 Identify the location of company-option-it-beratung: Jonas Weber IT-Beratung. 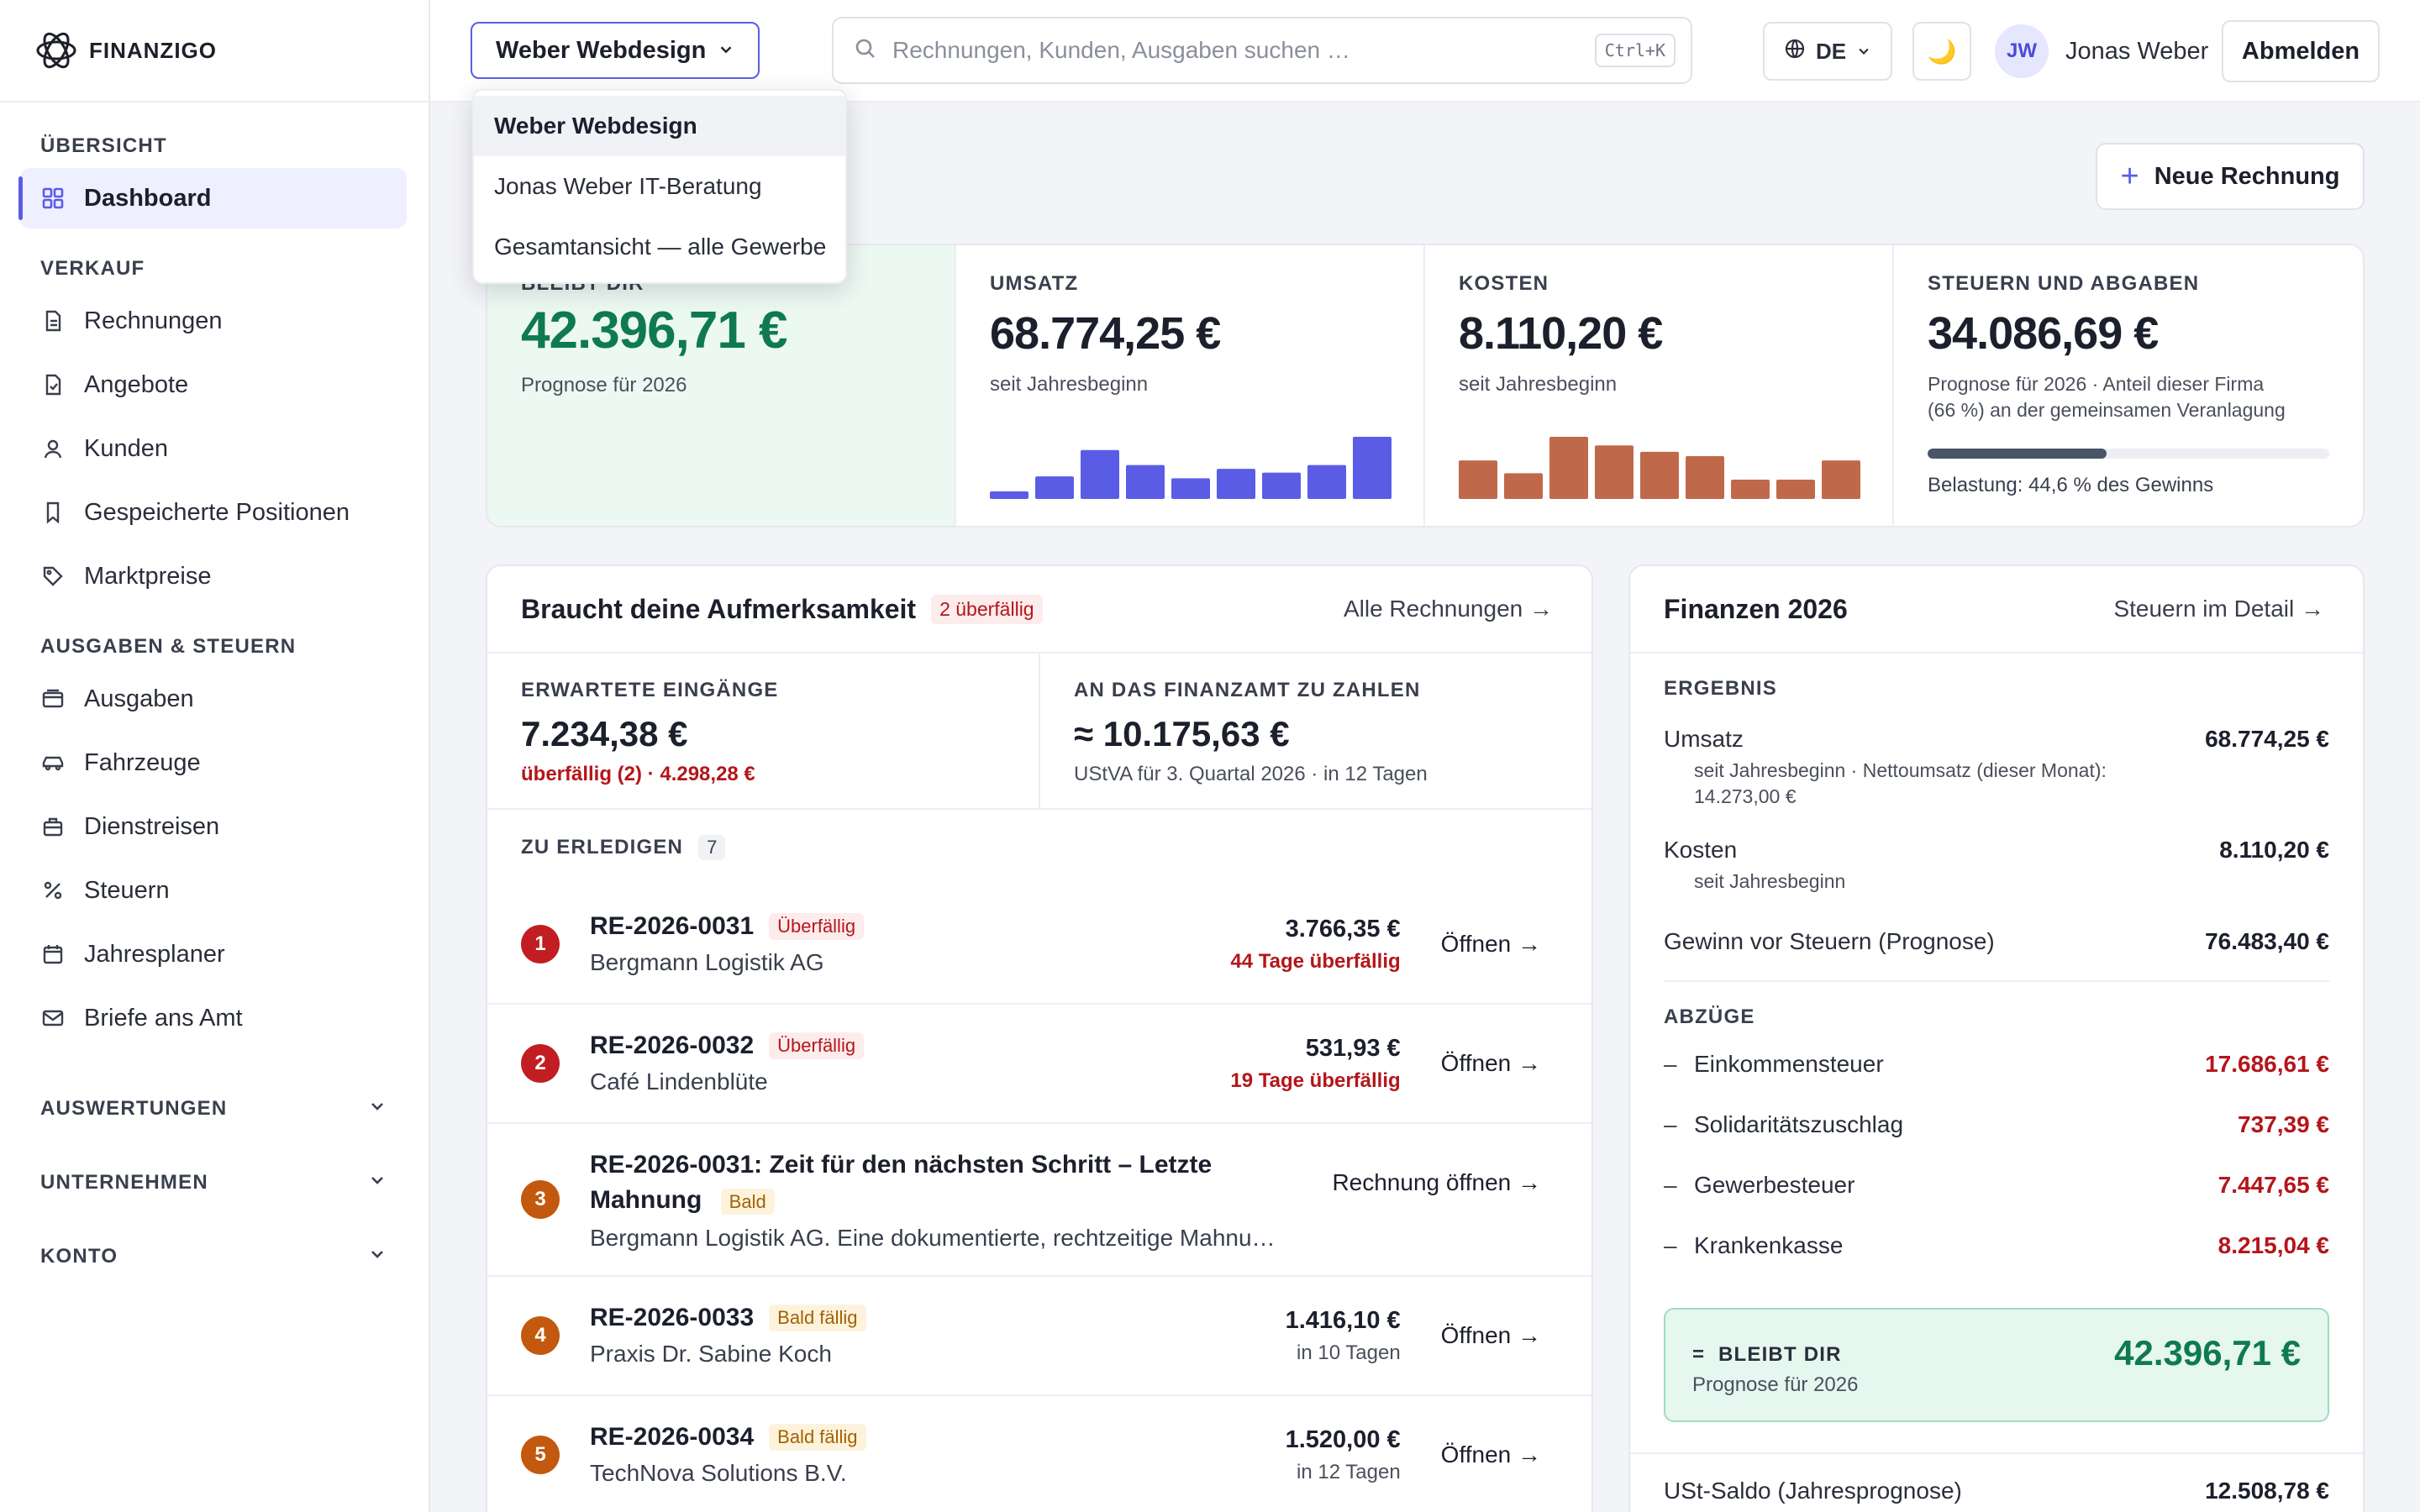
(628, 186).